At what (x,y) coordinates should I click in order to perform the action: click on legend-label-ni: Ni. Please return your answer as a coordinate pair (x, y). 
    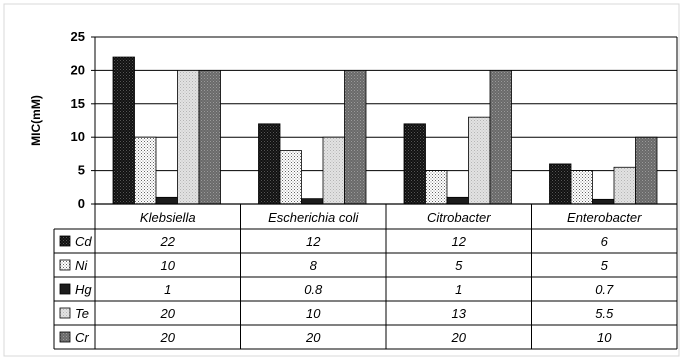
    Looking at the image, I should click on (81, 265).